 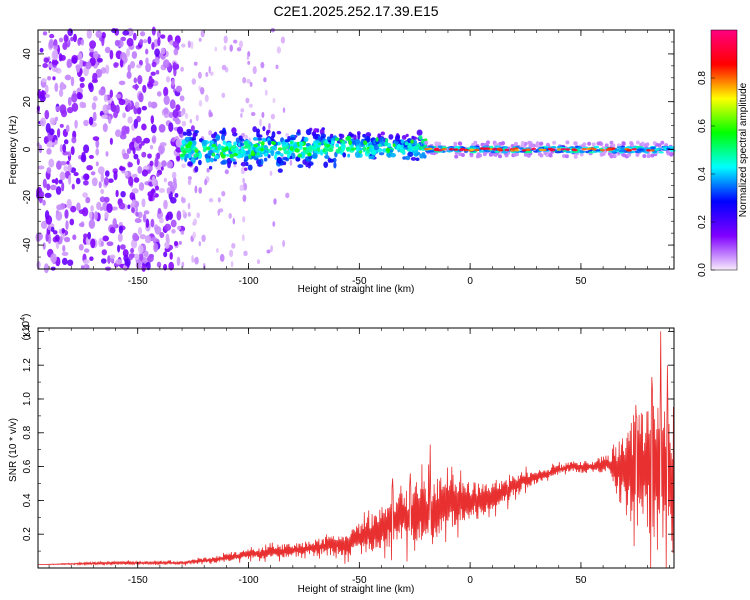 I want to click on y-tick-label: -40, so click(x=27, y=244).